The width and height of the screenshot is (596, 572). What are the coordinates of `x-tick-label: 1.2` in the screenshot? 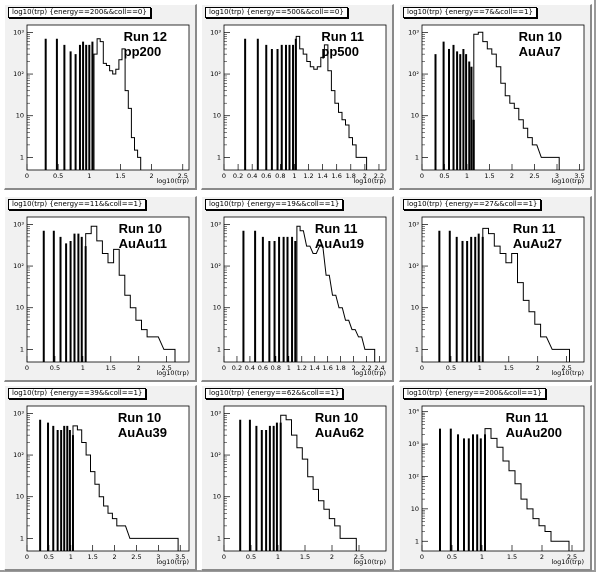 It's located at (308, 176).